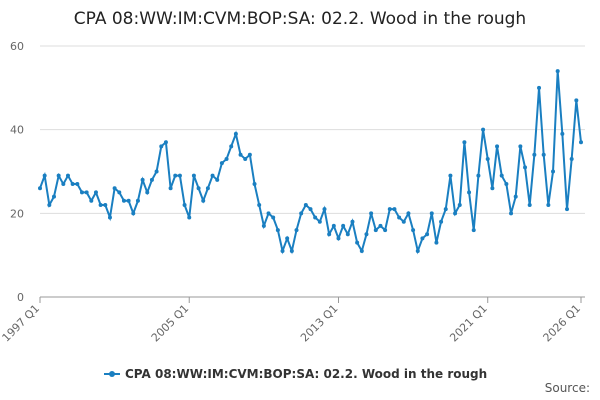  I want to click on legend-marker, so click(112, 374).